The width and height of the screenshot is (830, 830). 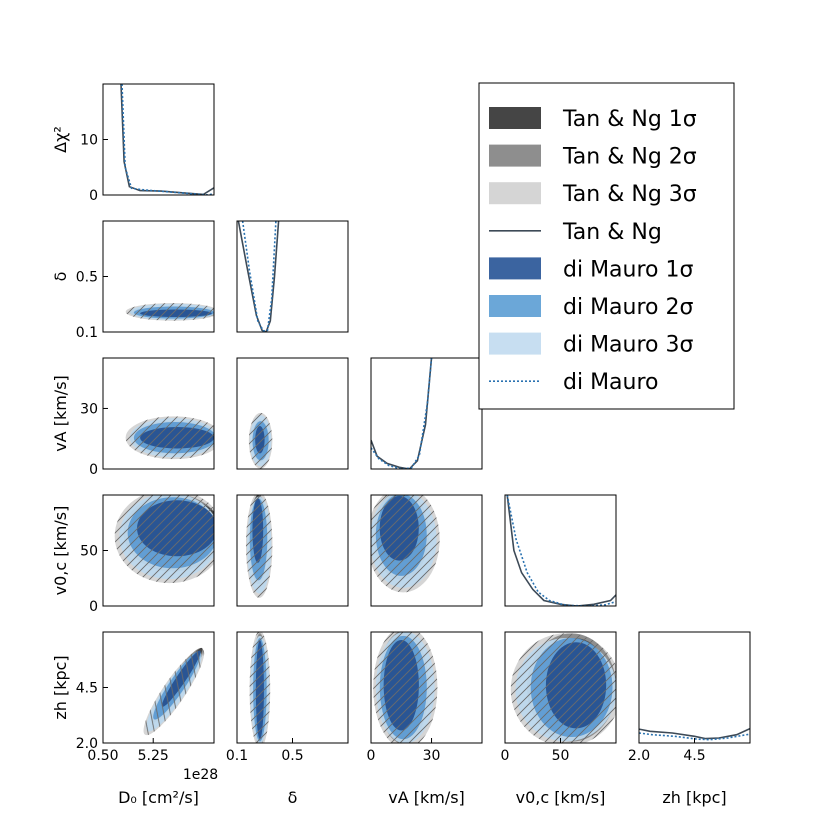 I want to click on y-axis-label-delta: δ, so click(x=60, y=277).